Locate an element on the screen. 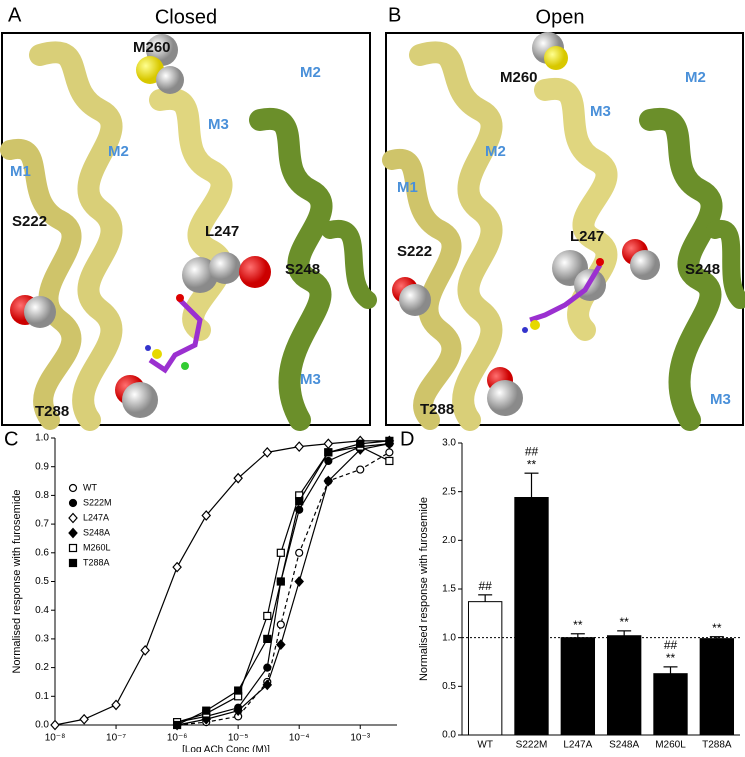 This screenshot has height=757, width=745. x-tick-label: S222M is located at coordinates (532, 745).